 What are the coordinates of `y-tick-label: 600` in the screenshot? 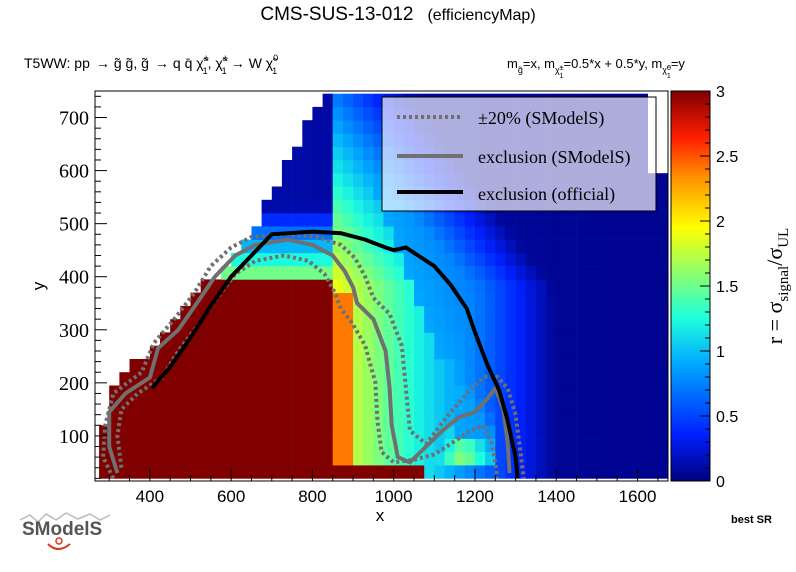 It's located at (74, 172).